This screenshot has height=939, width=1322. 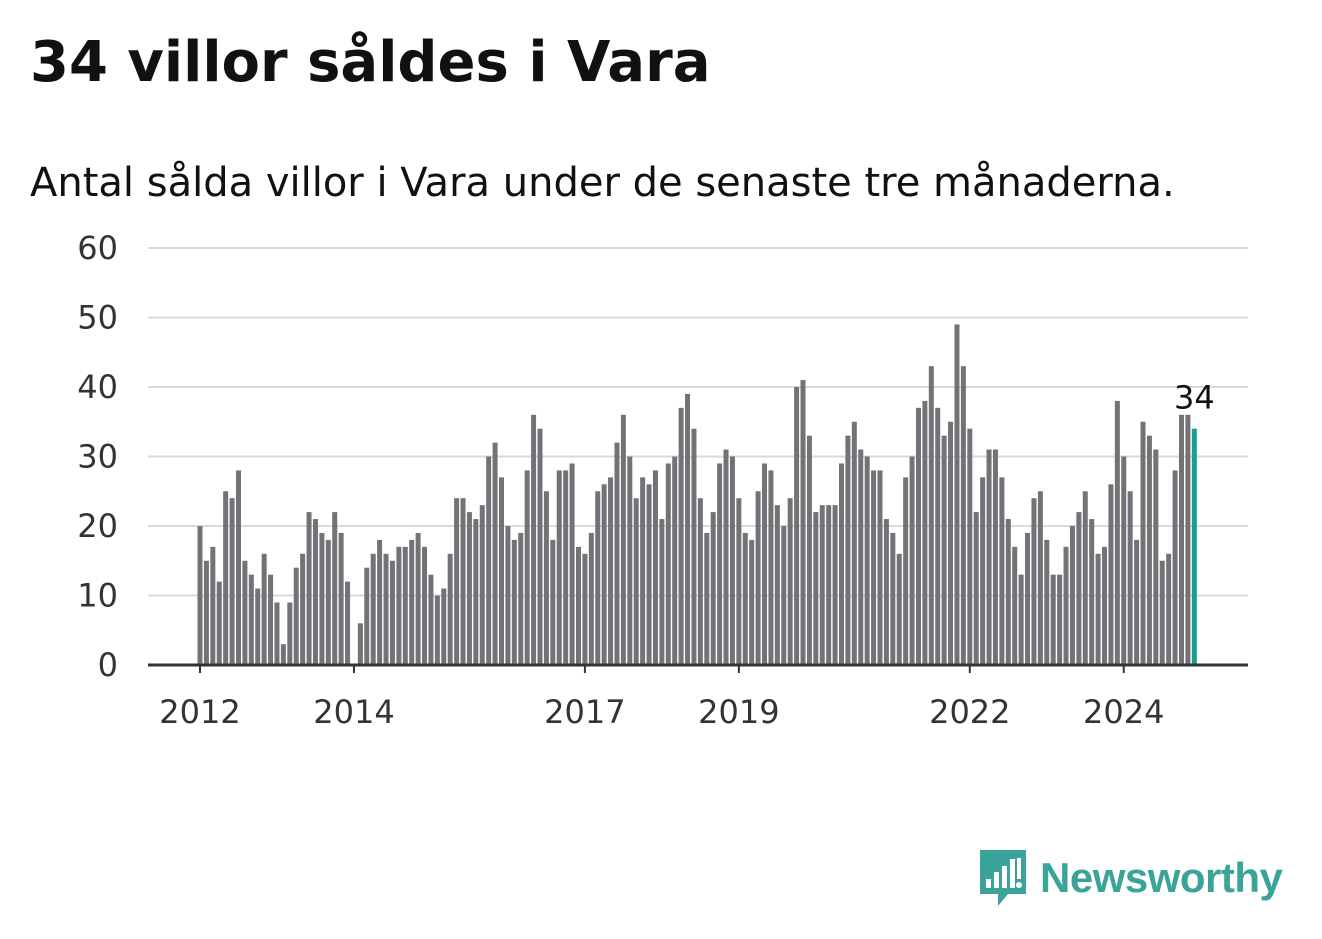 What do you see at coordinates (370, 62) in the screenshot?
I see `chart-title: 34 villor såldes i Vara` at bounding box center [370, 62].